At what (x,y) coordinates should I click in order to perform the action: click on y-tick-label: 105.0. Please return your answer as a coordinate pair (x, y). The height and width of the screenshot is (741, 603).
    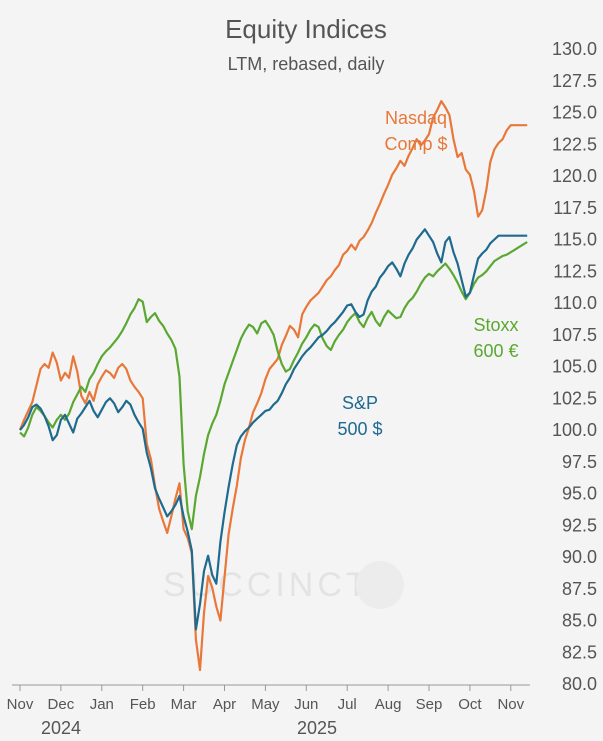
    Looking at the image, I should click on (574, 367).